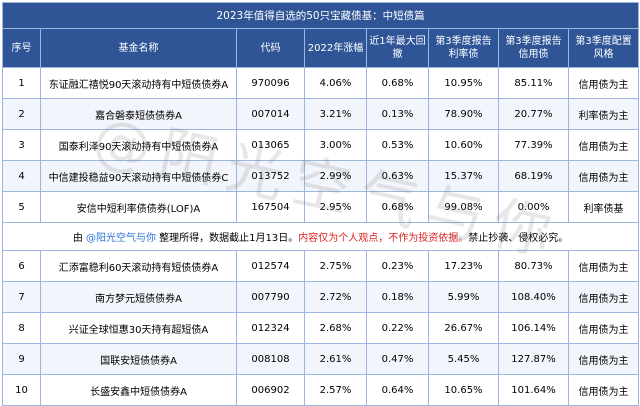  I want to click on cell-name: 汇添富稳利60天滚动持有短债债券A, so click(138, 266).